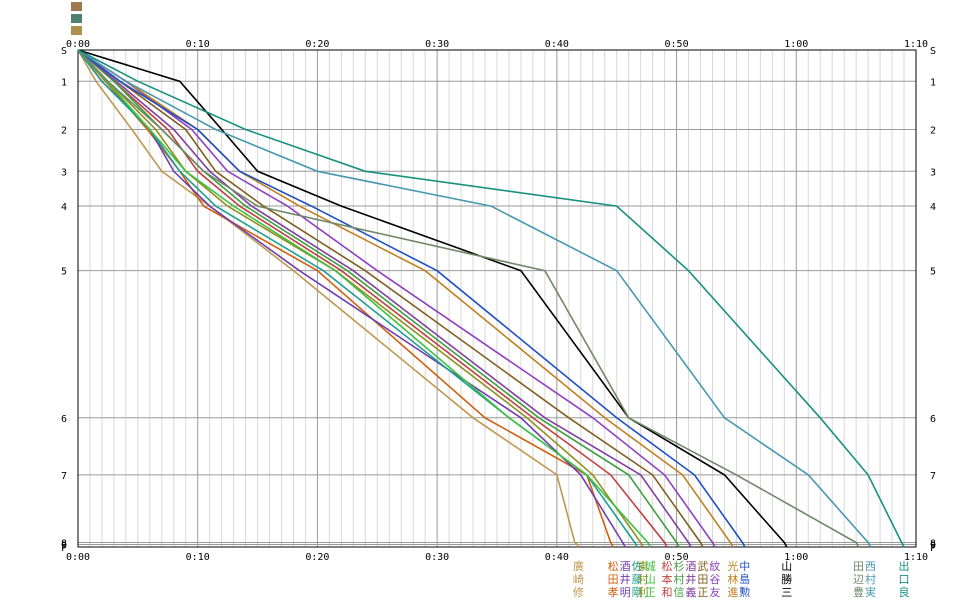 The image size is (980, 600). What do you see at coordinates (497, 557) in the screenshot?
I see `x-axis-bottom: 0:00 0:10 0:20 0:30 0:40 0:50 1:00 1:10` at bounding box center [497, 557].